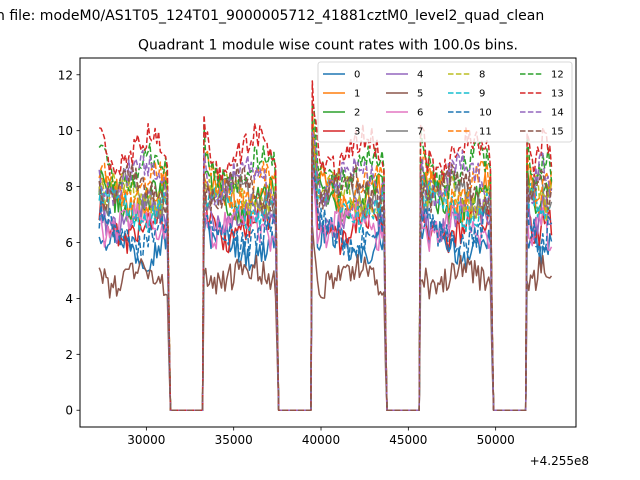 The width and height of the screenshot is (640, 480). I want to click on legend-label-12: 12, so click(557, 75).